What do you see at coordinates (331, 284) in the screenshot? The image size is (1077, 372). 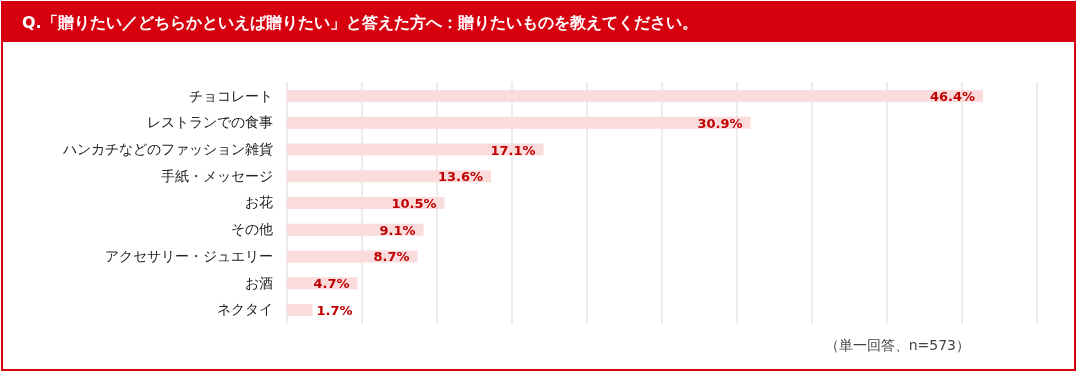 I see `data-label: 4.7%` at bounding box center [331, 284].